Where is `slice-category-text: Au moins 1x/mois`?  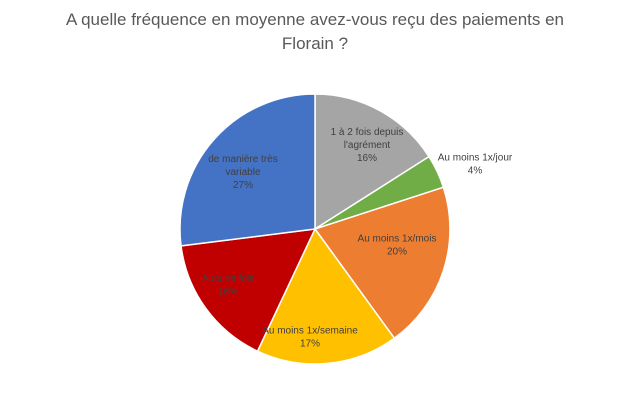
slice-category-text: Au moins 1x/mois is located at coordinates (397, 239).